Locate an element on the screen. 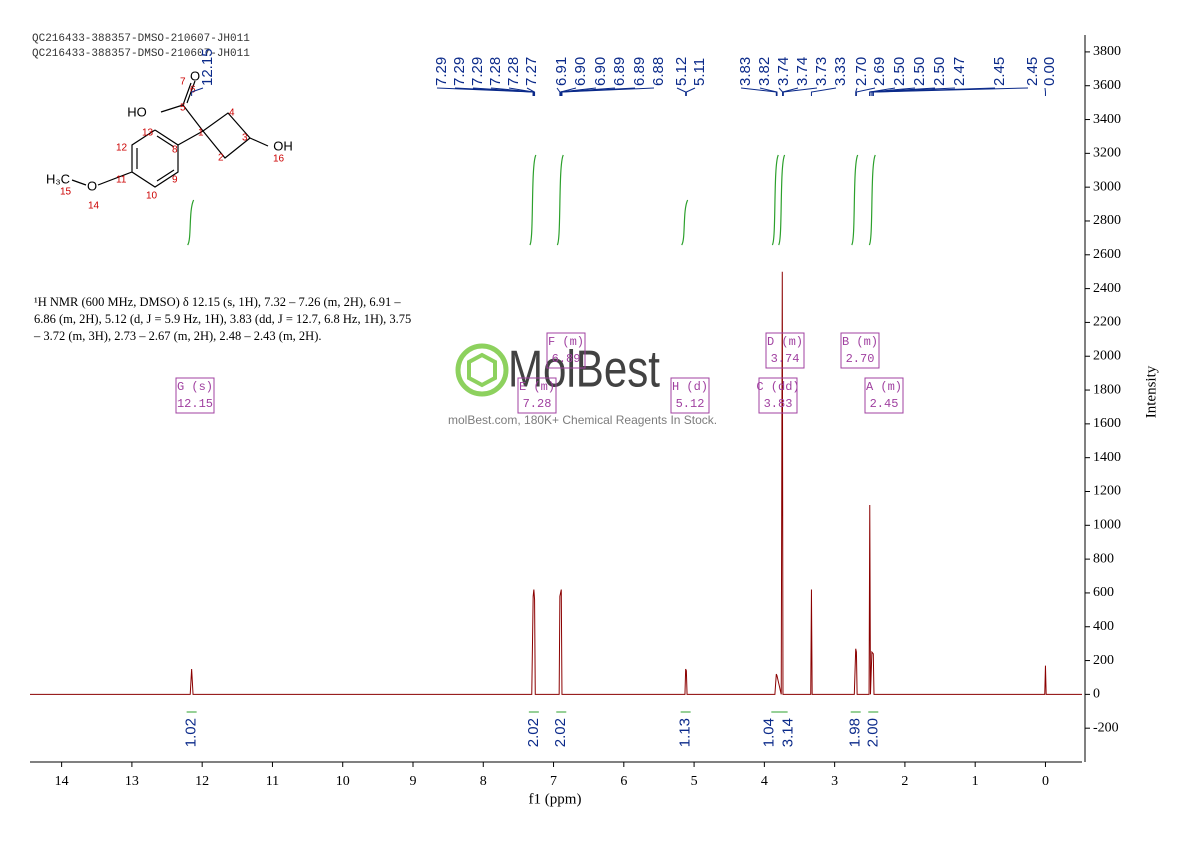 Image resolution: width=1190 pixels, height=841 pixels. x-tick-label: 14 is located at coordinates (62, 781).